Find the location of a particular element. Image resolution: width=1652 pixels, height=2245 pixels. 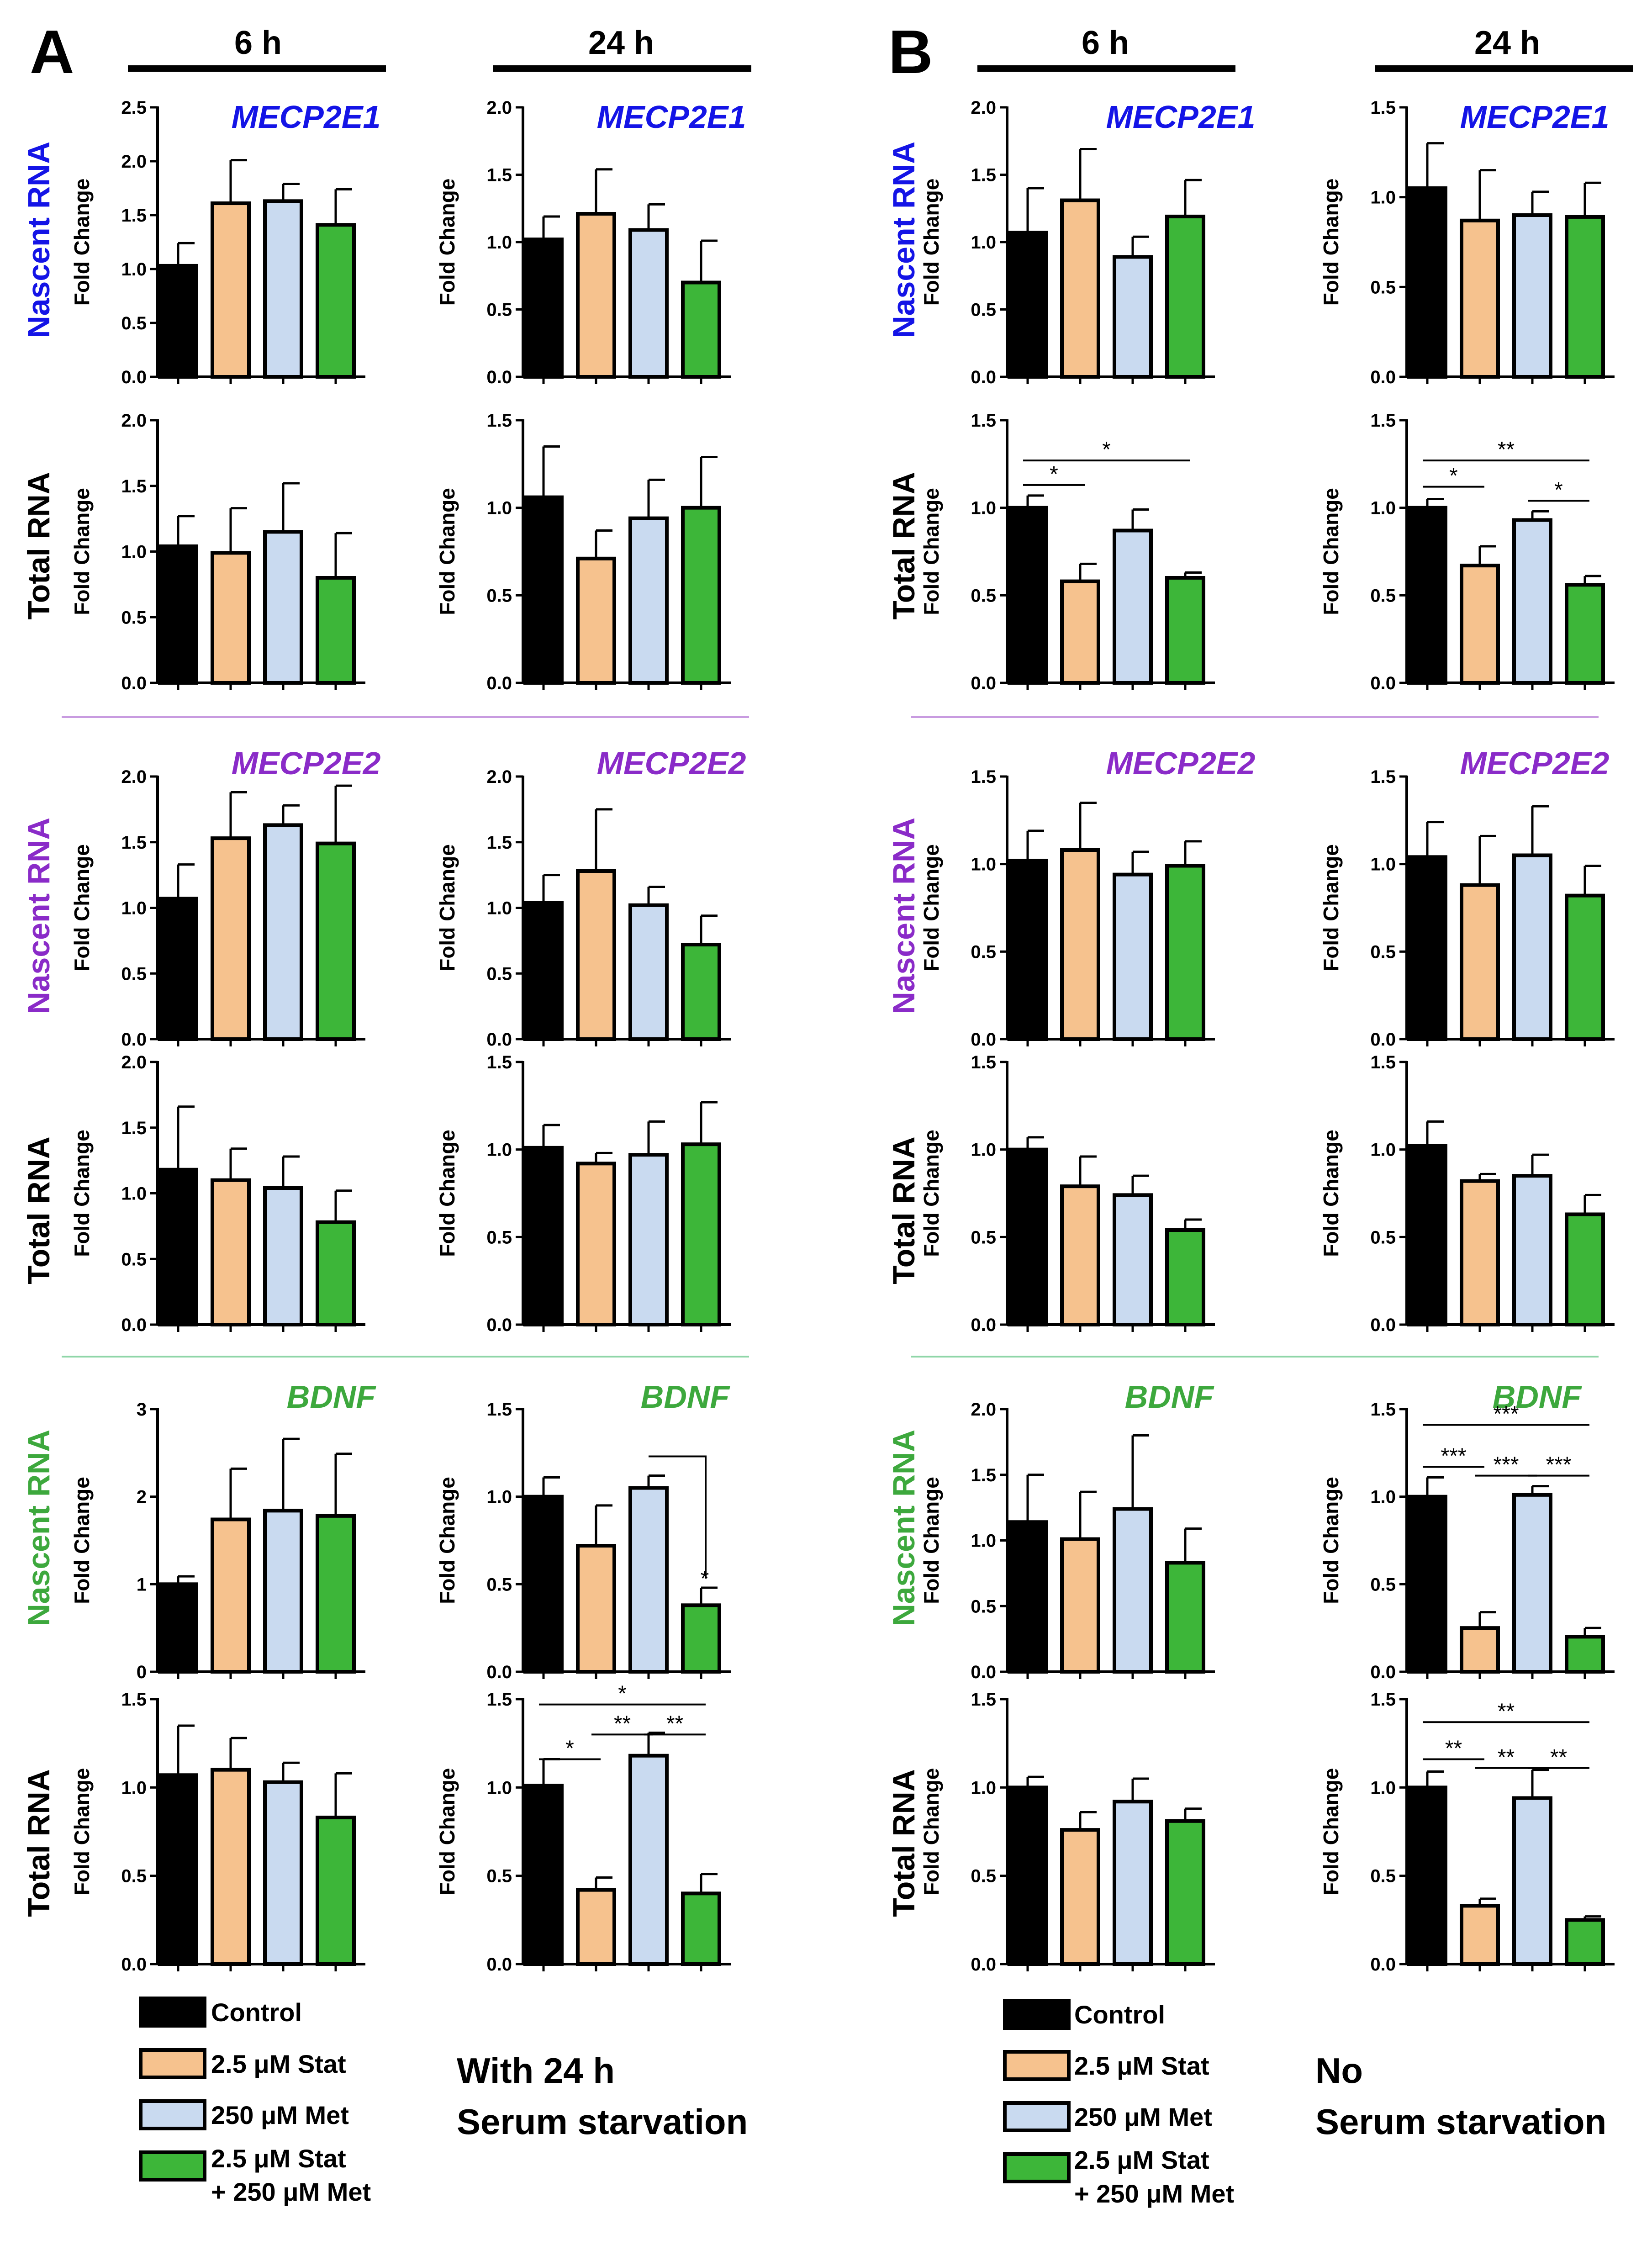

chart-B-6h-E1-total: 0.0 0.5 1.0 1.5 Fold Change * * is located at coordinates (1067, 552).